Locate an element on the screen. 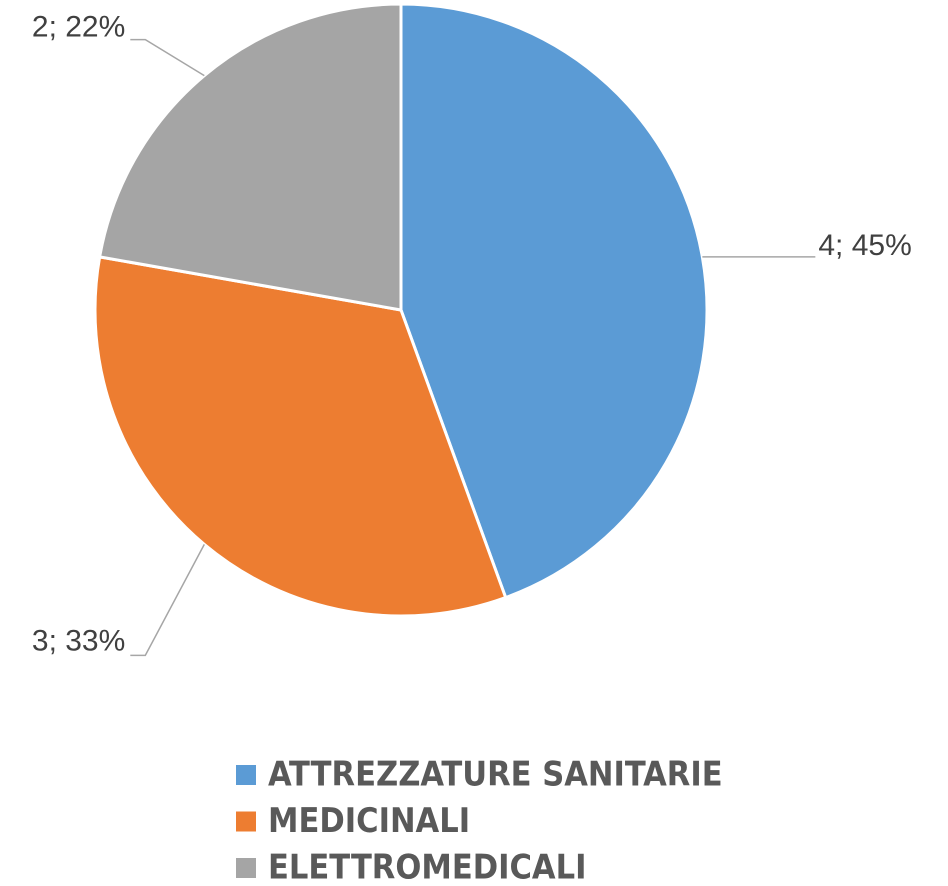 Image resolution: width=948 pixels, height=886 pixels. data-label: 2; 22% is located at coordinates (78, 27).